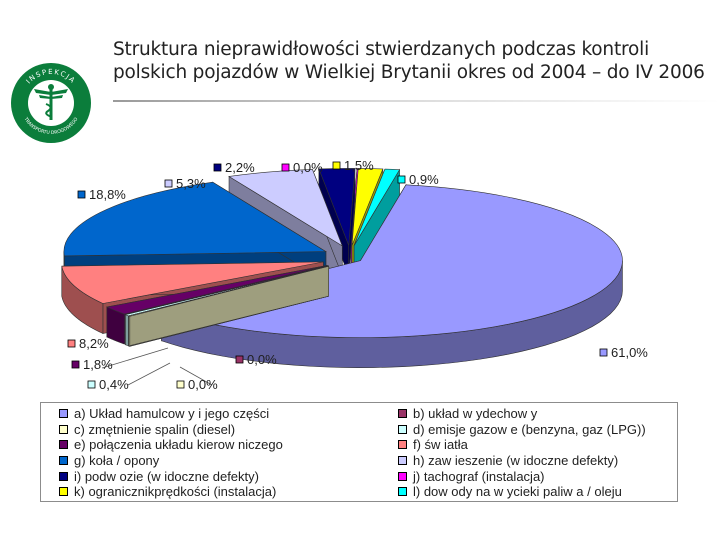  Describe the element at coordinates (336, 165) in the screenshot. I see `data-label-swatch-k` at that location.